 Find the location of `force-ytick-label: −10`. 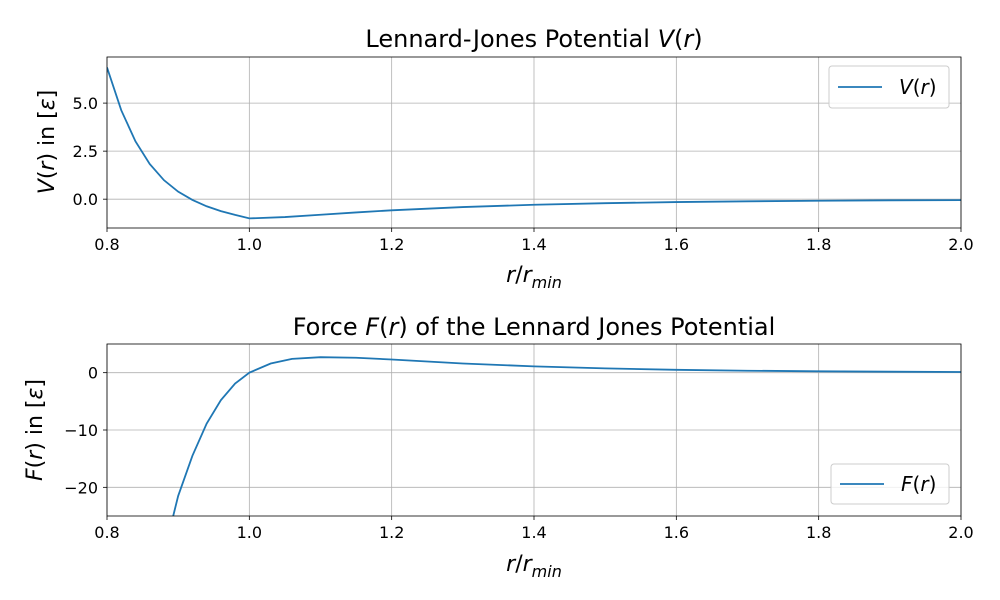

force-ytick-label: −10 is located at coordinates (81, 430).